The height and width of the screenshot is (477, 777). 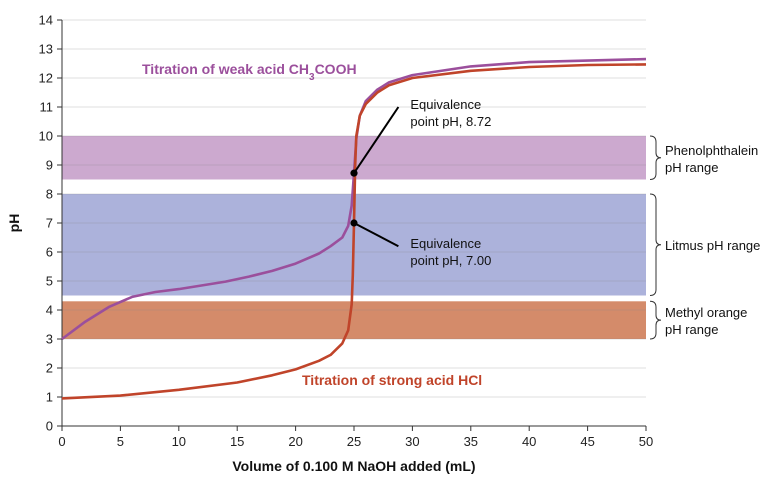 What do you see at coordinates (49, 223) in the screenshot?
I see `y-tick-label: 7` at bounding box center [49, 223].